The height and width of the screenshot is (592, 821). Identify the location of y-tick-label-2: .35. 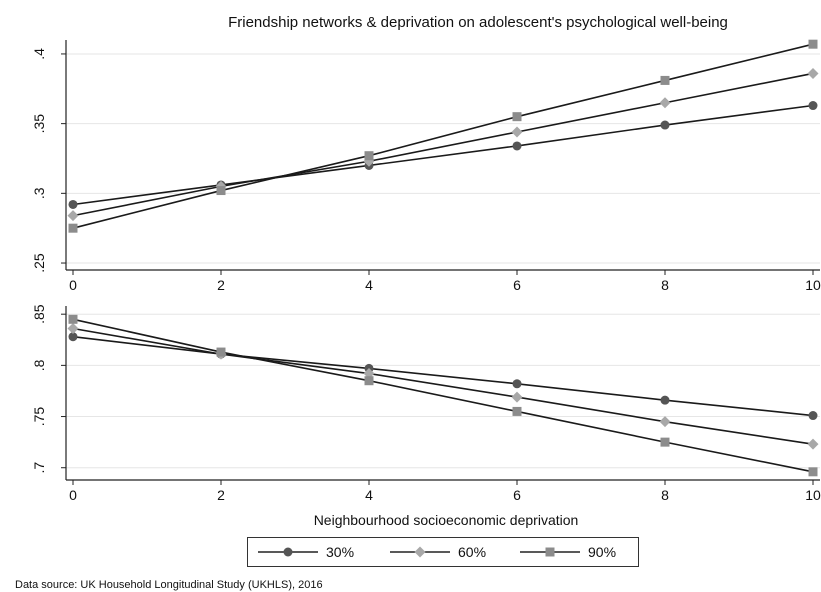
(39, 124).